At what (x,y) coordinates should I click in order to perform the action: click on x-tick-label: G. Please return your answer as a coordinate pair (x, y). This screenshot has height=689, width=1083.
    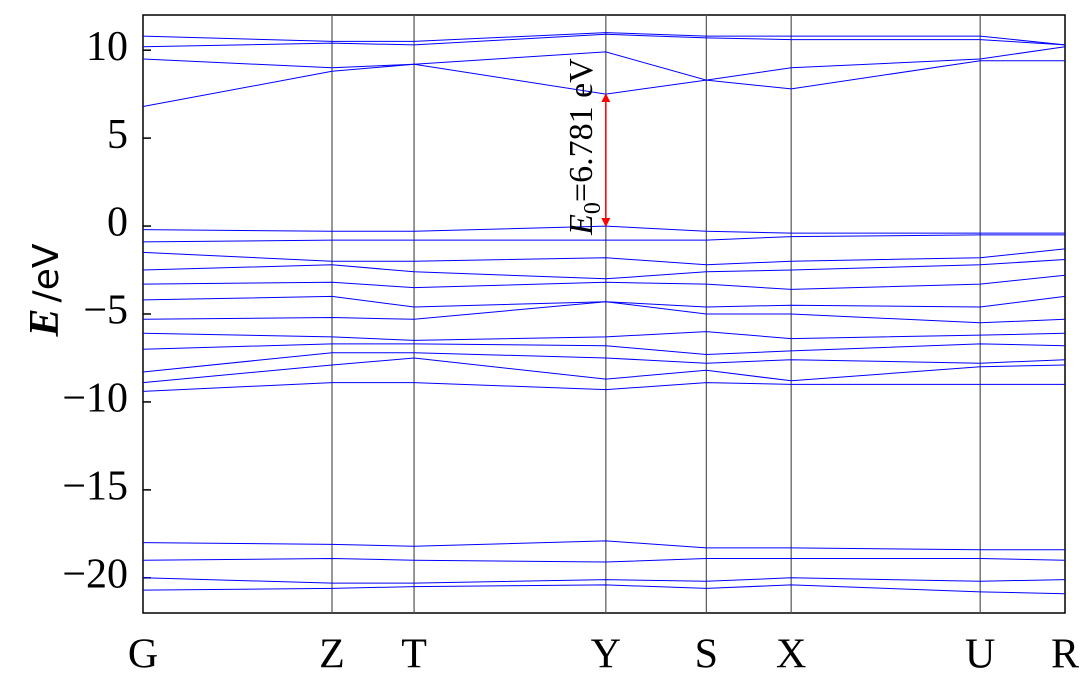
    Looking at the image, I should click on (143, 655).